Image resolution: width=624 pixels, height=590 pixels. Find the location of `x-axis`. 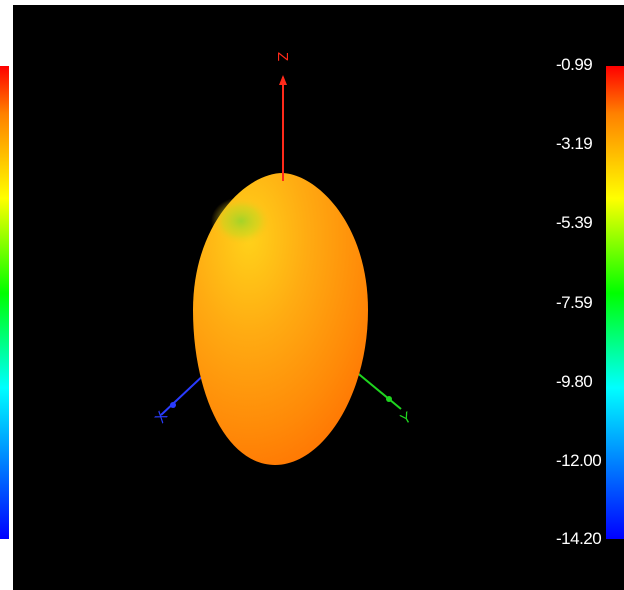

x-axis is located at coordinates (184, 393).